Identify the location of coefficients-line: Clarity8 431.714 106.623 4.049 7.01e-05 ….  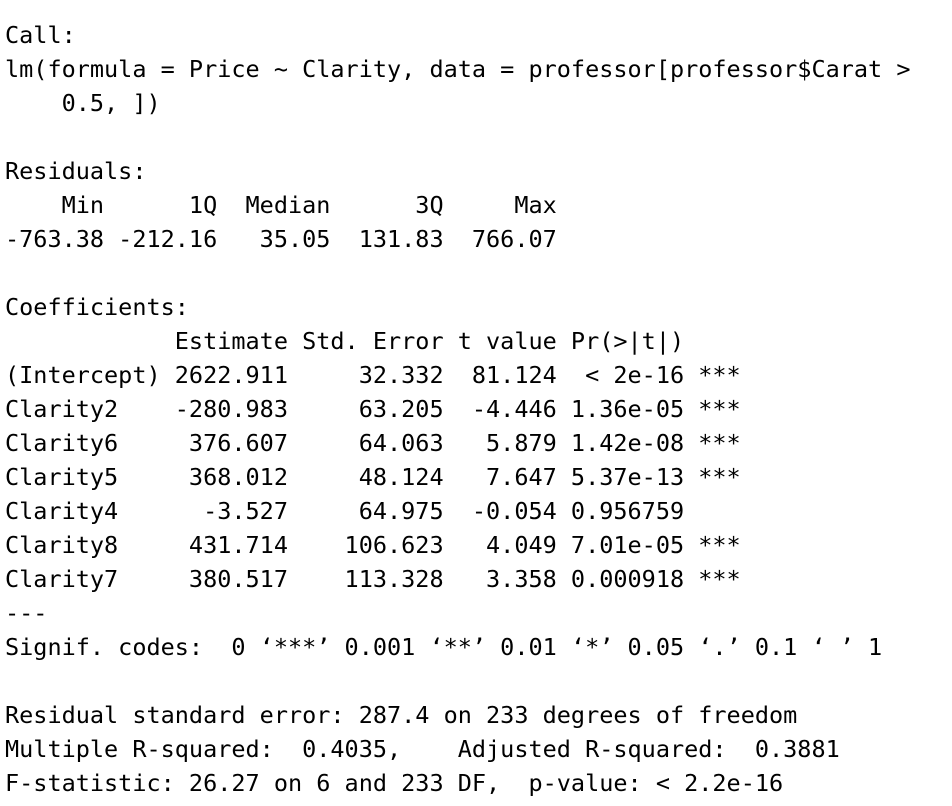
(373, 545).